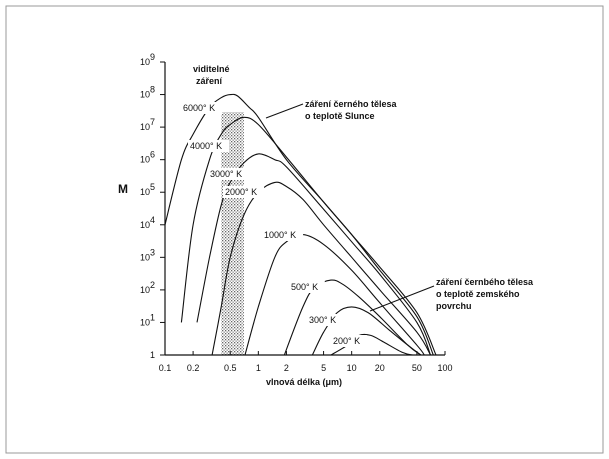 The height and width of the screenshot is (459, 609). I want to click on series-label-7: 200° K, so click(346, 341).